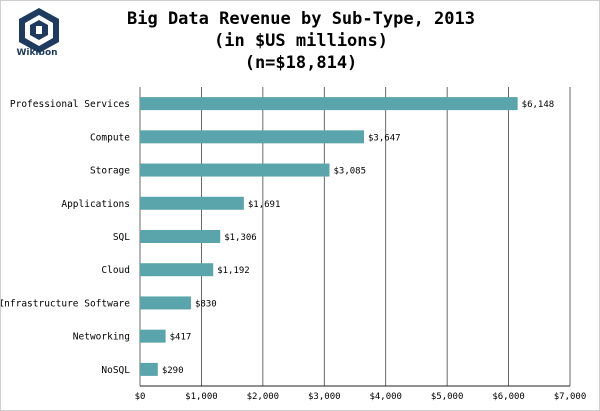  I want to click on logo-text: Wikibon, so click(37, 53).